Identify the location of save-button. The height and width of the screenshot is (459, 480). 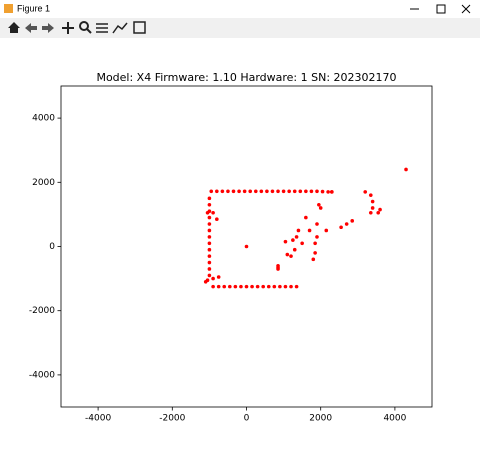
(139, 27).